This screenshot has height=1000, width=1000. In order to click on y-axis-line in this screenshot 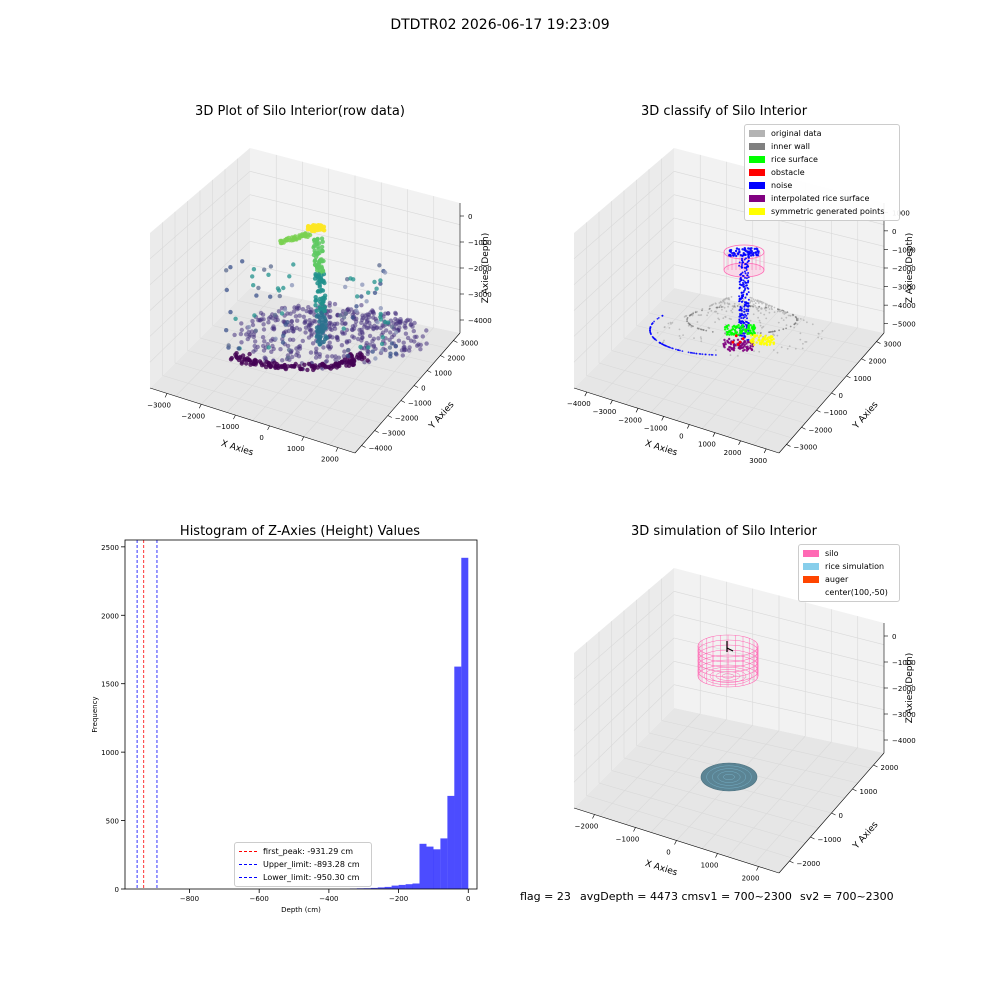, I will do `click(407, 393)`.